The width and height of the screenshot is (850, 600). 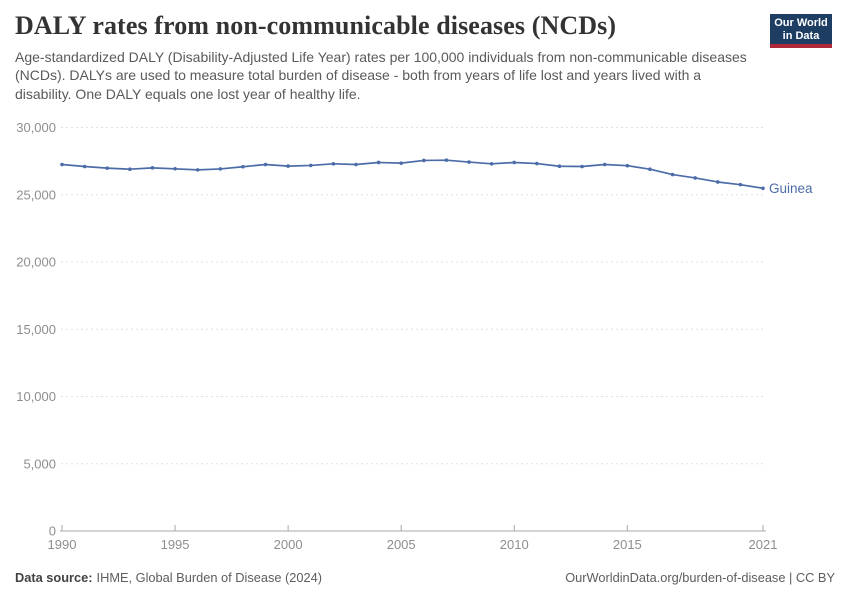 I want to click on data-source-text: IHME, Global Burden of Disease (2024), so click(x=209, y=577).